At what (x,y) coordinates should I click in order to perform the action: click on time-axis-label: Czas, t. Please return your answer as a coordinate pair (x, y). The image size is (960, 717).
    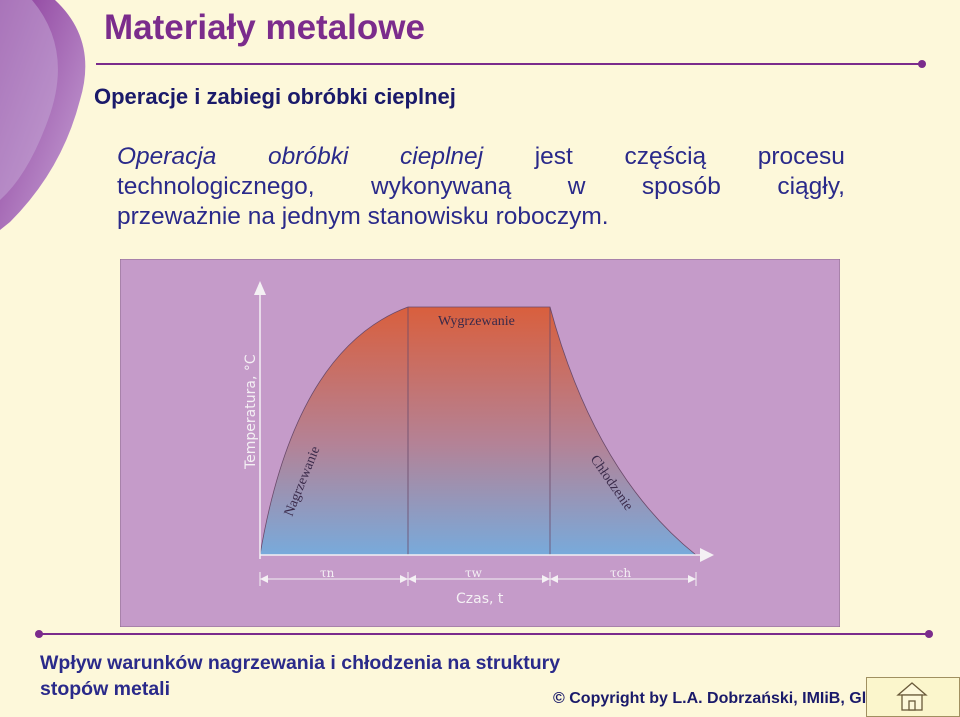
    Looking at the image, I should click on (480, 599).